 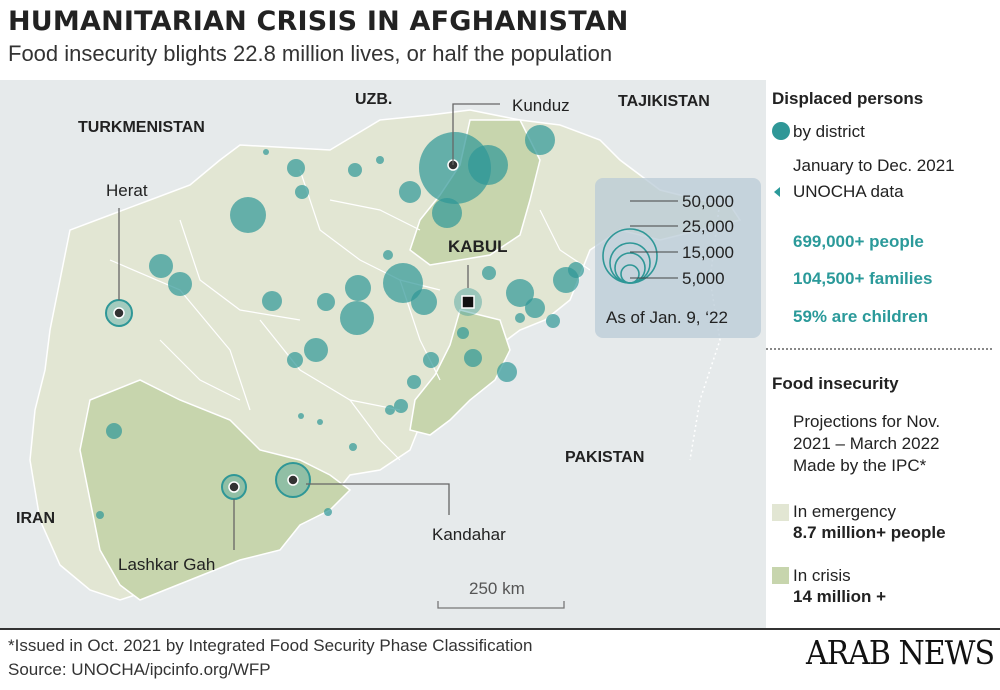 What do you see at coordinates (866, 443) in the screenshot?
I see `projection-line-2: 2021 – March 2022` at bounding box center [866, 443].